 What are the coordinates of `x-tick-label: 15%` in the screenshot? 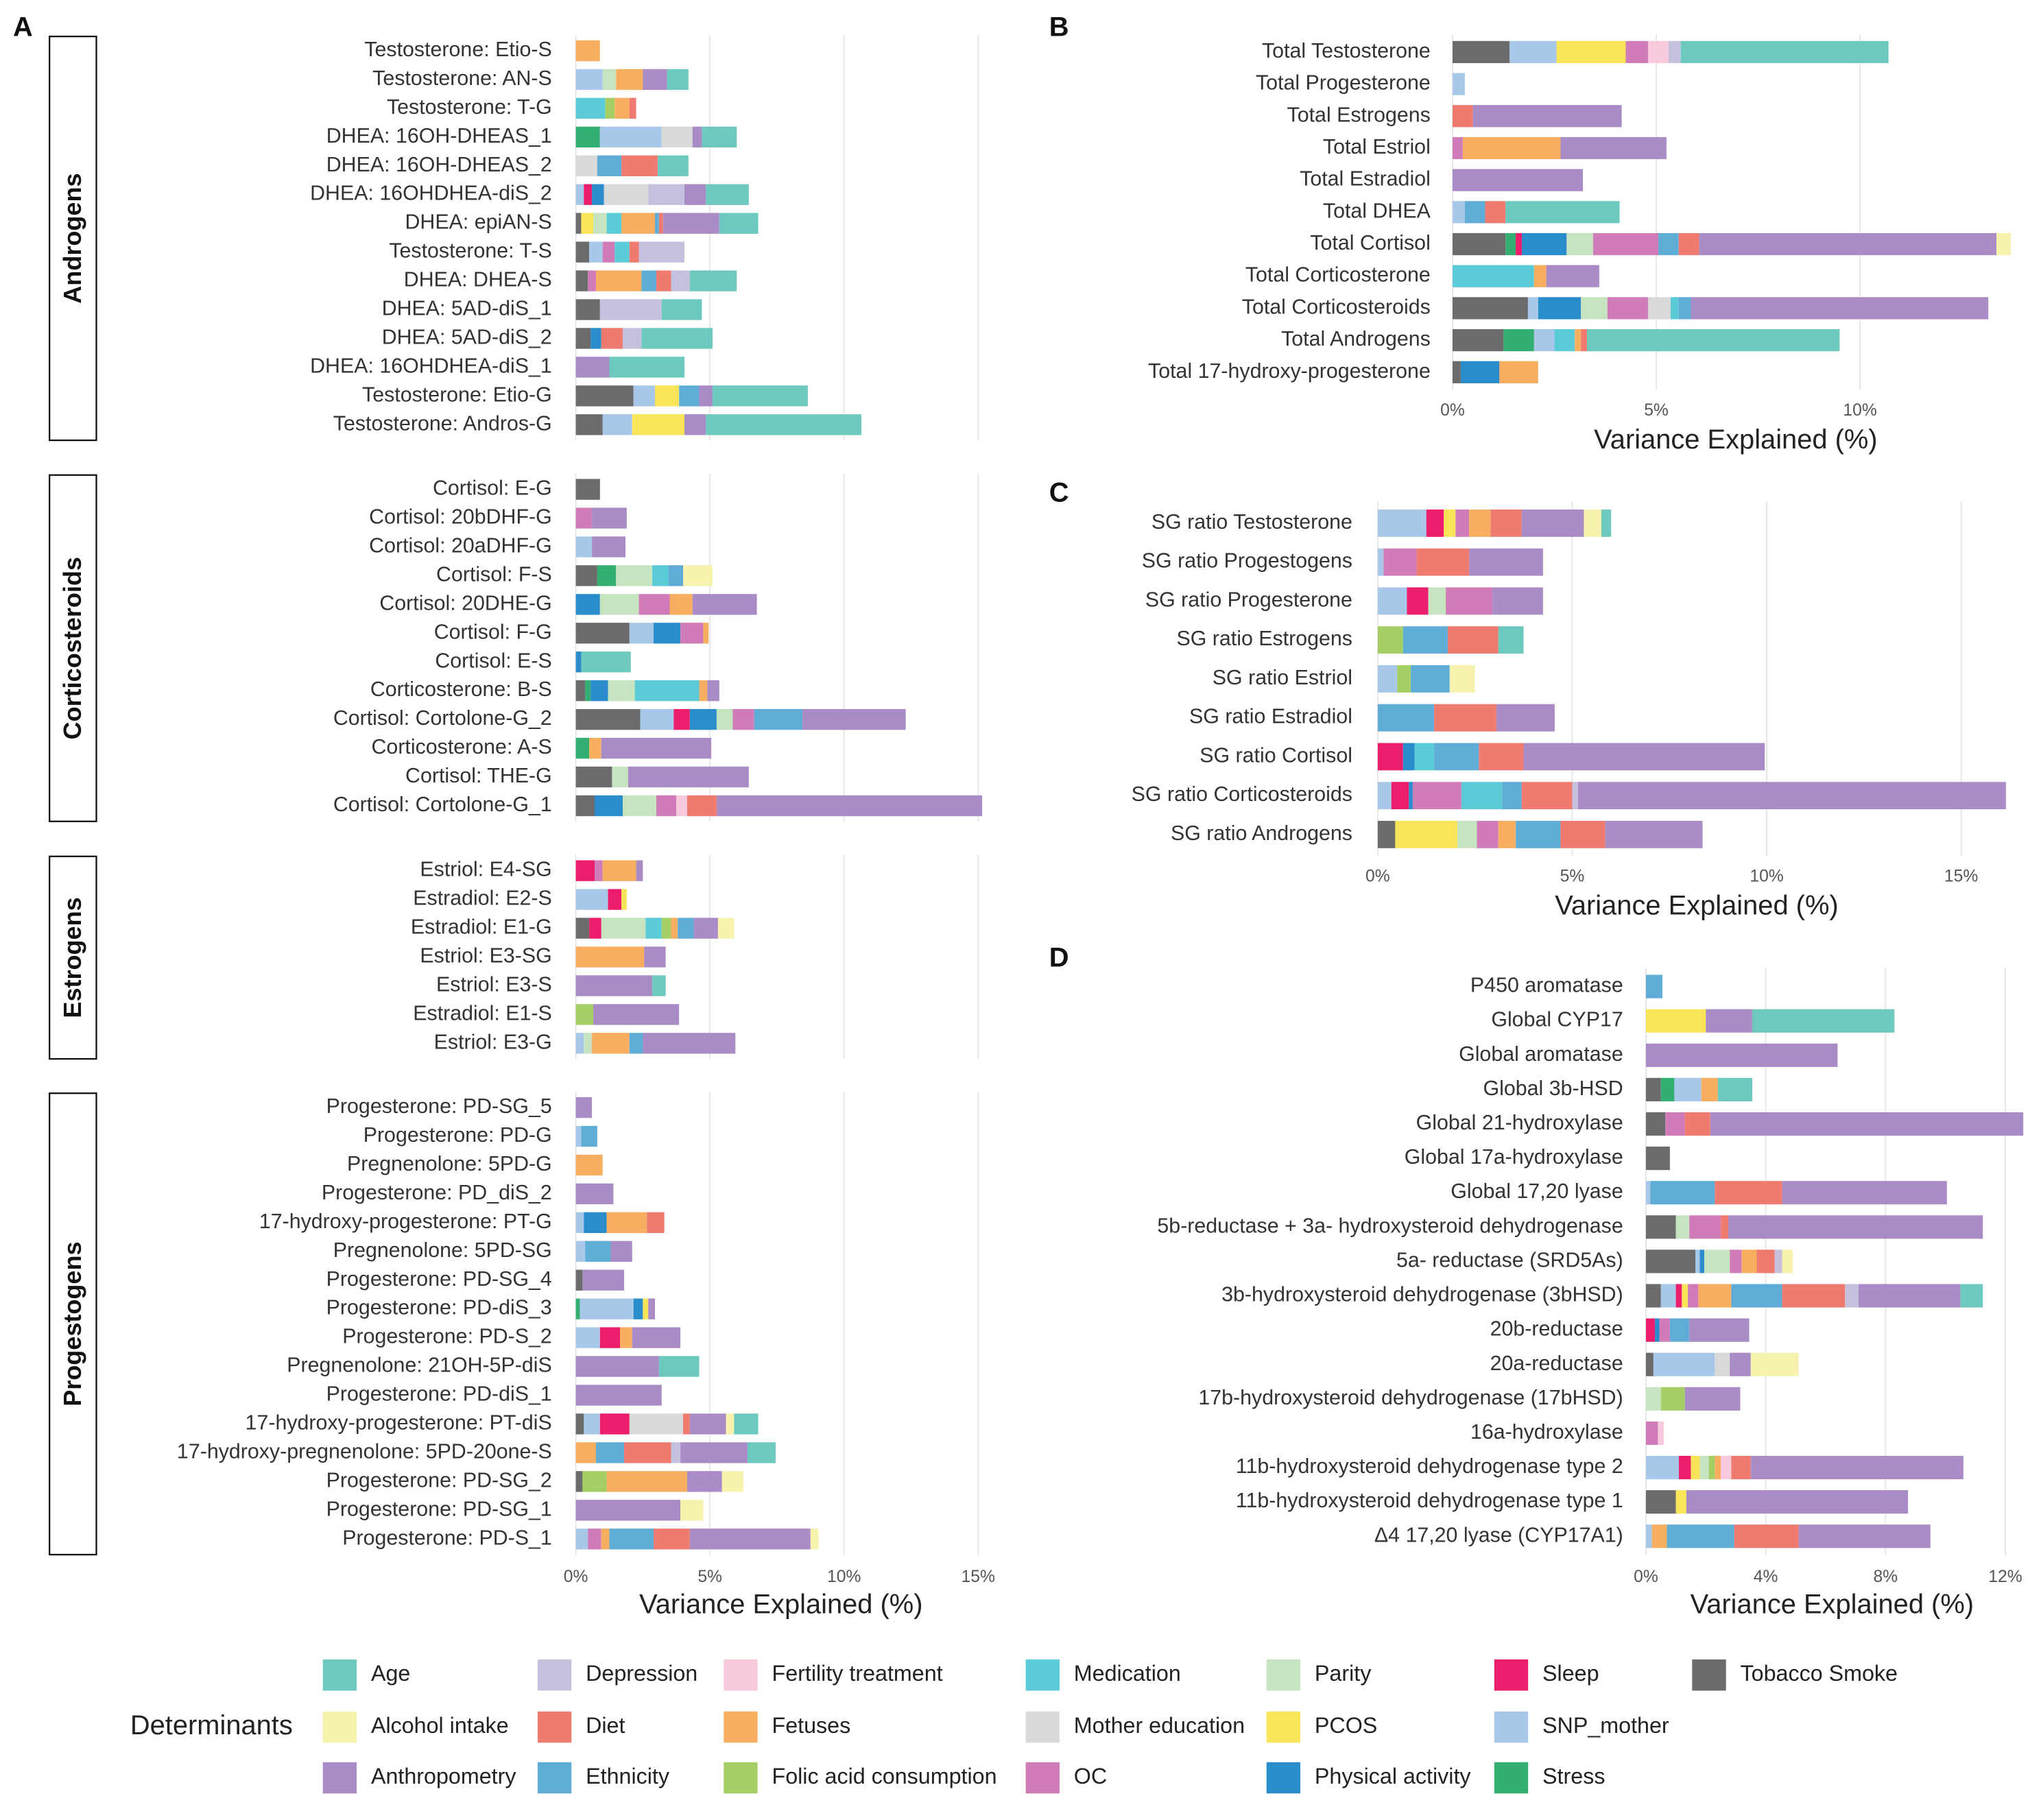 It's located at (1961, 876).